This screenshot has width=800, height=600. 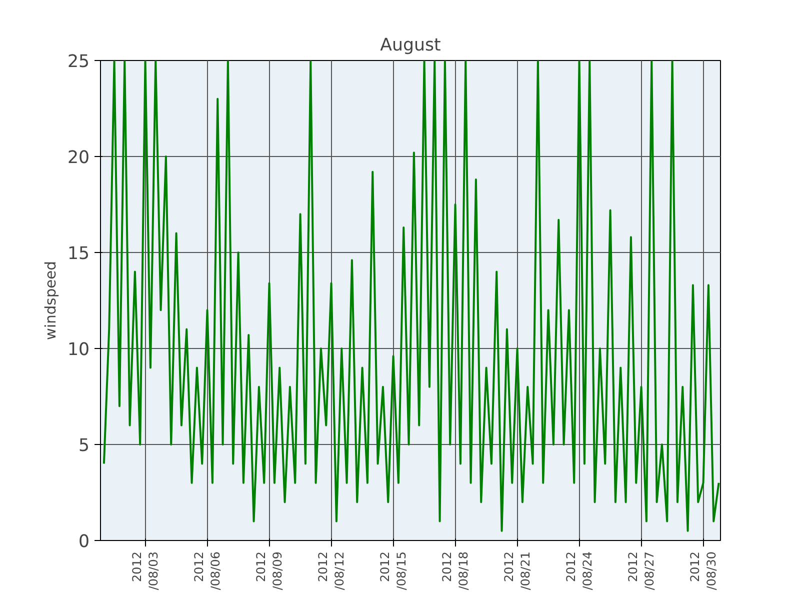 What do you see at coordinates (207, 570) in the screenshot?
I see `x-tick-label: 2012 /08/06` at bounding box center [207, 570].